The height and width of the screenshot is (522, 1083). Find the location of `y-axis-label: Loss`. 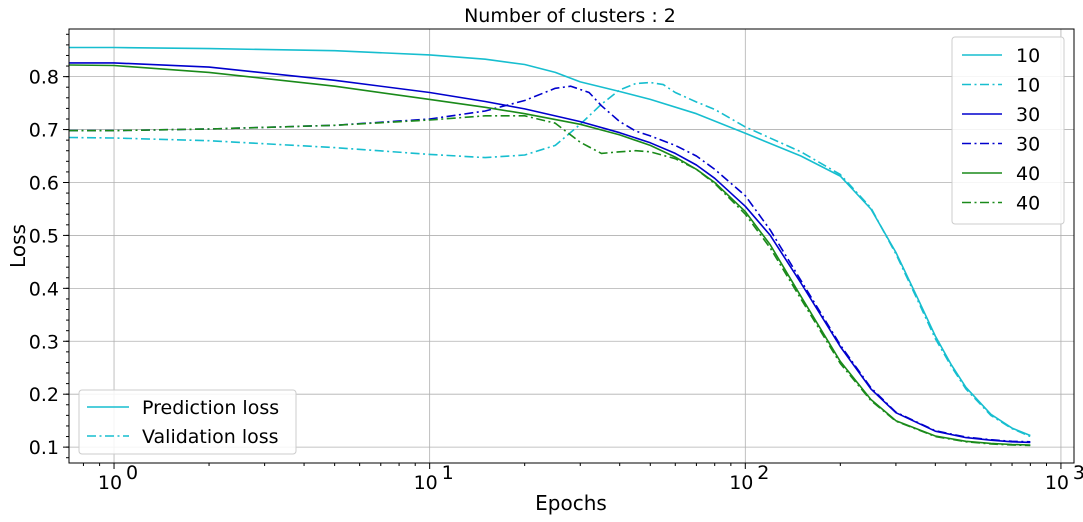

y-axis-label: Loss is located at coordinates (18, 246).